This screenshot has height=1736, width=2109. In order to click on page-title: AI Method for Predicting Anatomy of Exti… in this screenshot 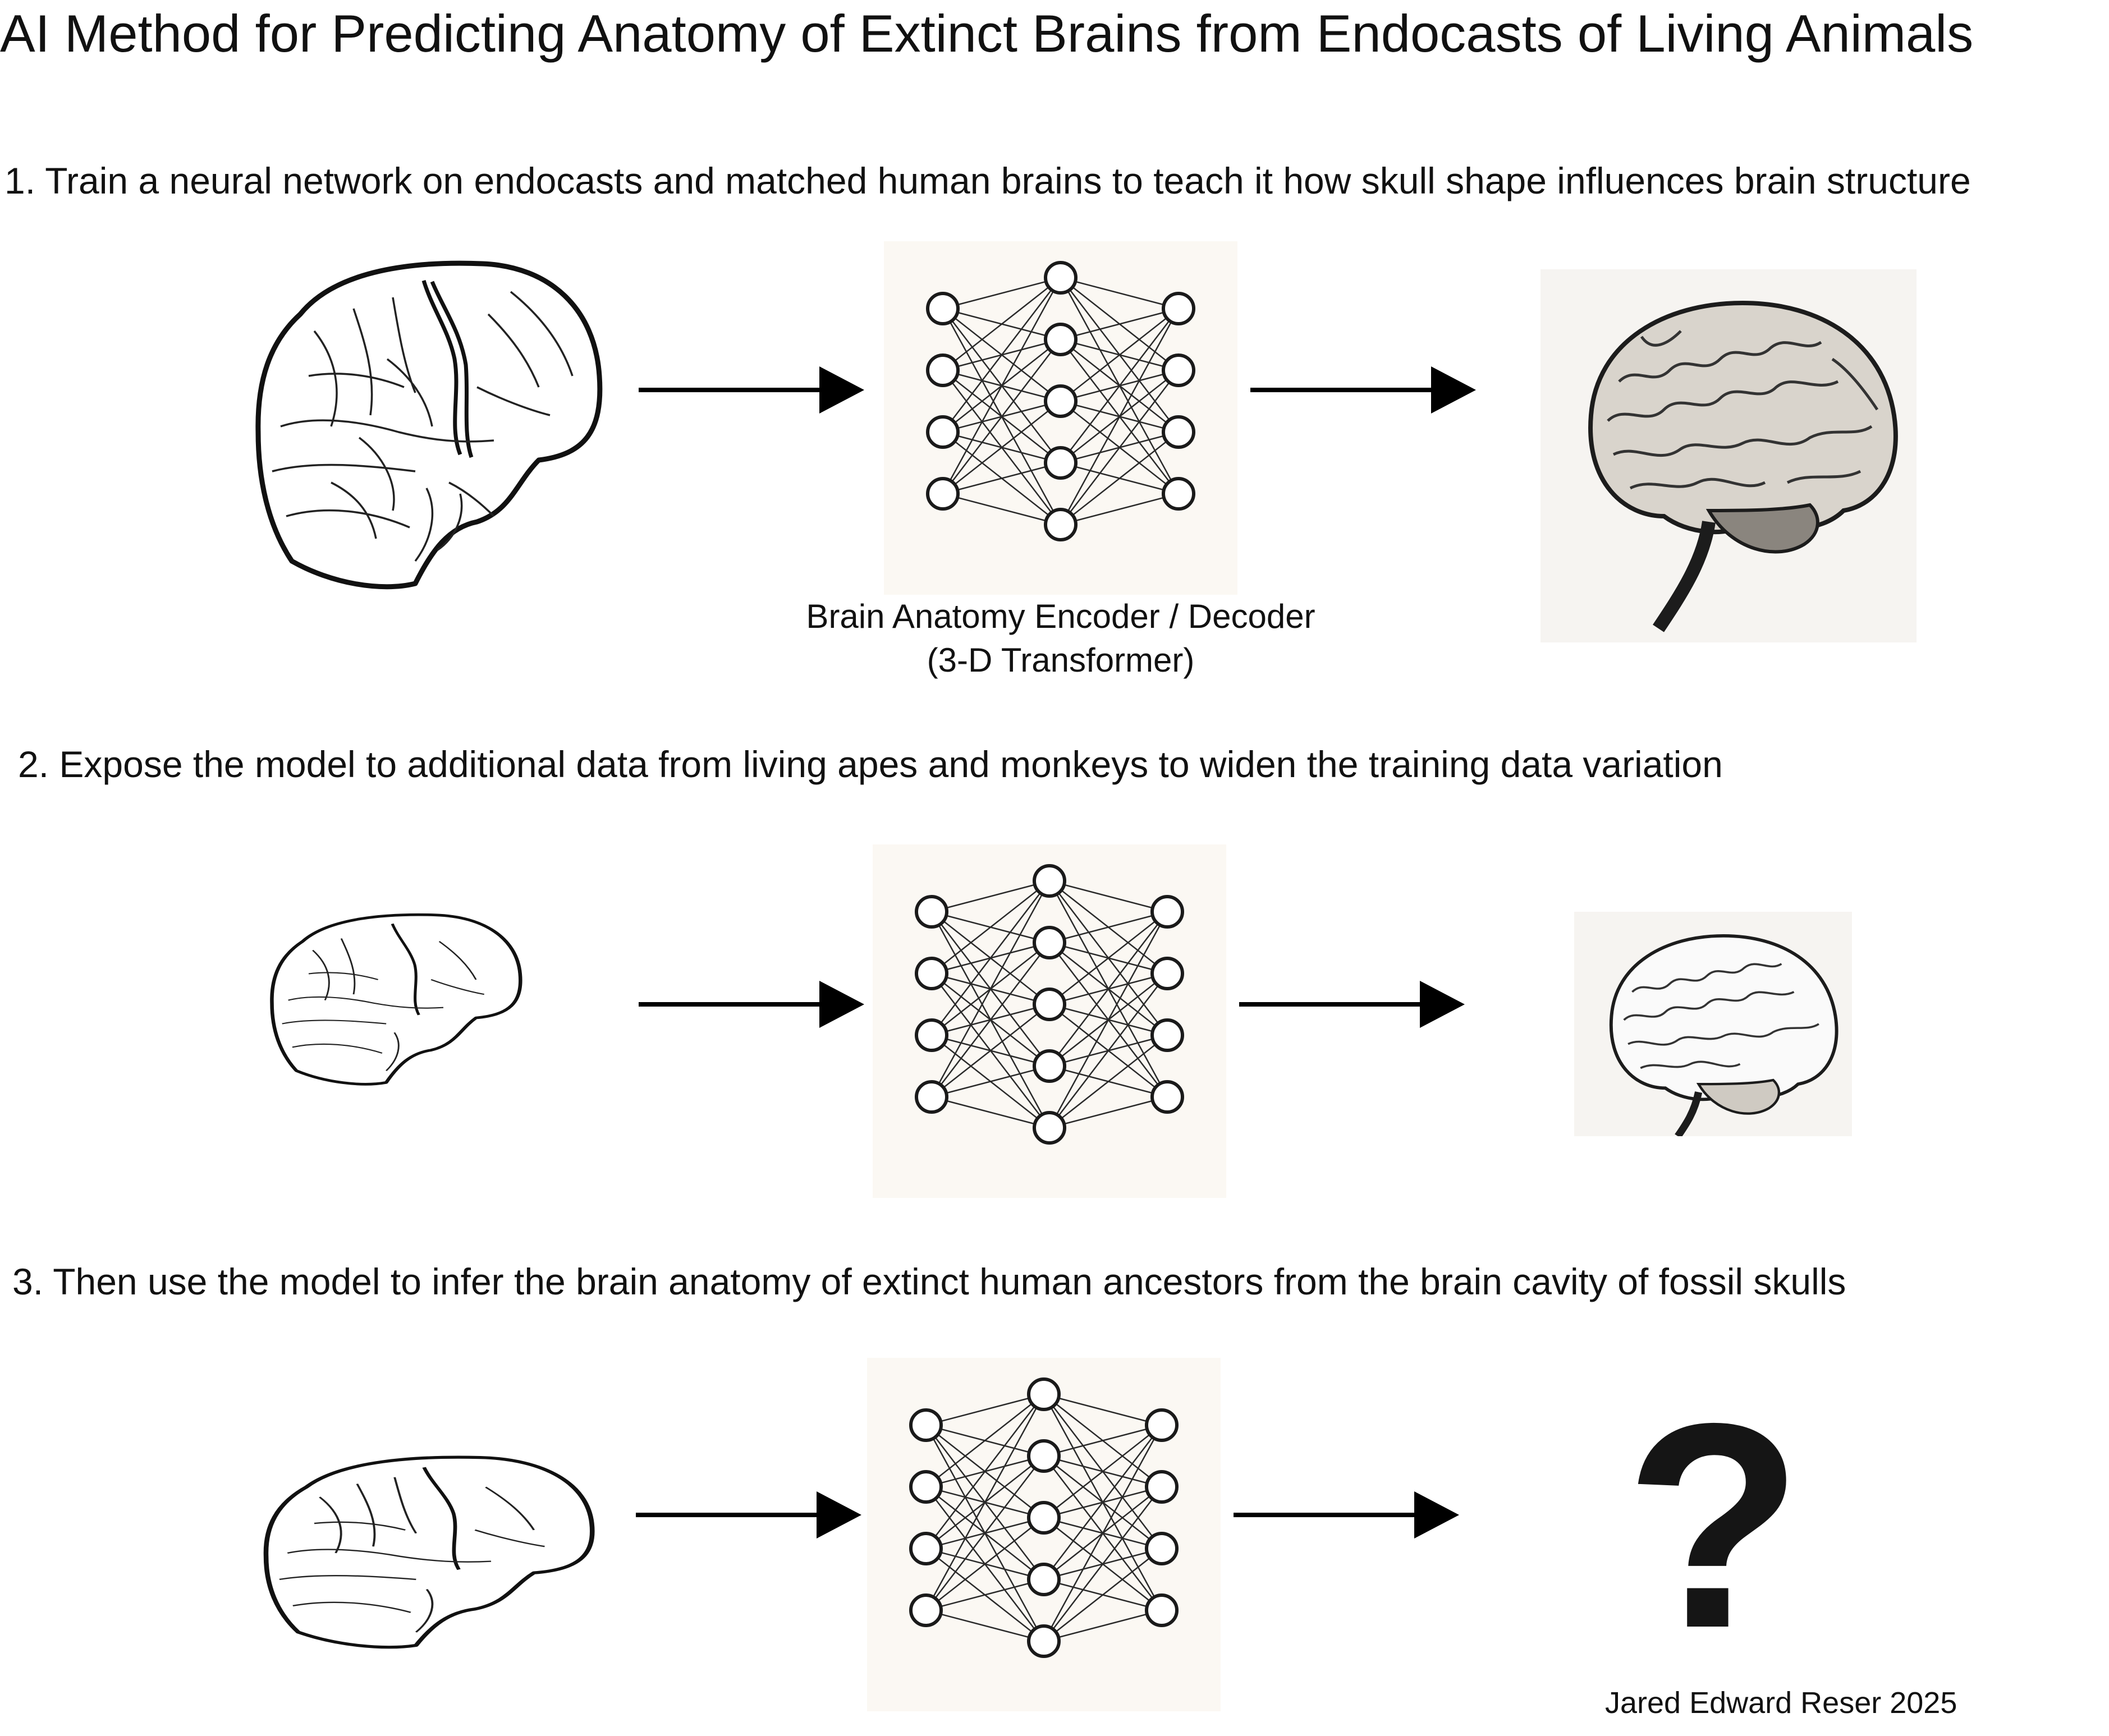, I will do `click(987, 33)`.